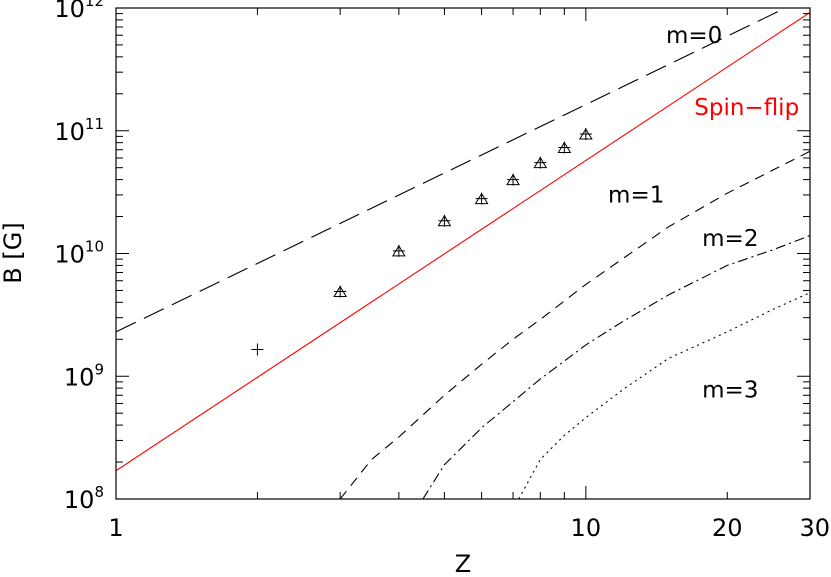 This screenshot has height=577, width=831. Describe the element at coordinates (814, 528) in the screenshot. I see `x-tick-label-3: 30` at that location.